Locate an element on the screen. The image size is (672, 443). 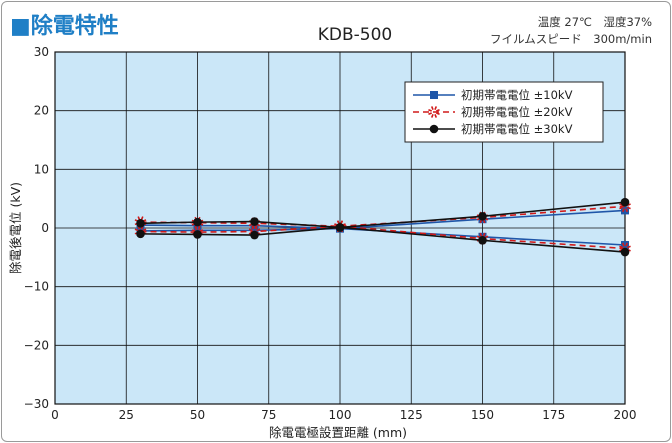
y-tick-label: 20 is located at coordinates (41, 111).